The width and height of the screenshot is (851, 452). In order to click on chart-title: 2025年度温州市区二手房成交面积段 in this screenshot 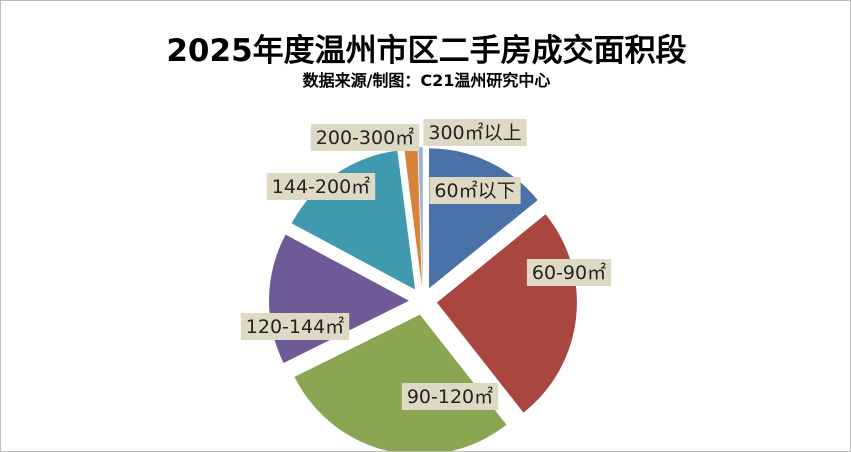, I will do `click(426, 51)`.